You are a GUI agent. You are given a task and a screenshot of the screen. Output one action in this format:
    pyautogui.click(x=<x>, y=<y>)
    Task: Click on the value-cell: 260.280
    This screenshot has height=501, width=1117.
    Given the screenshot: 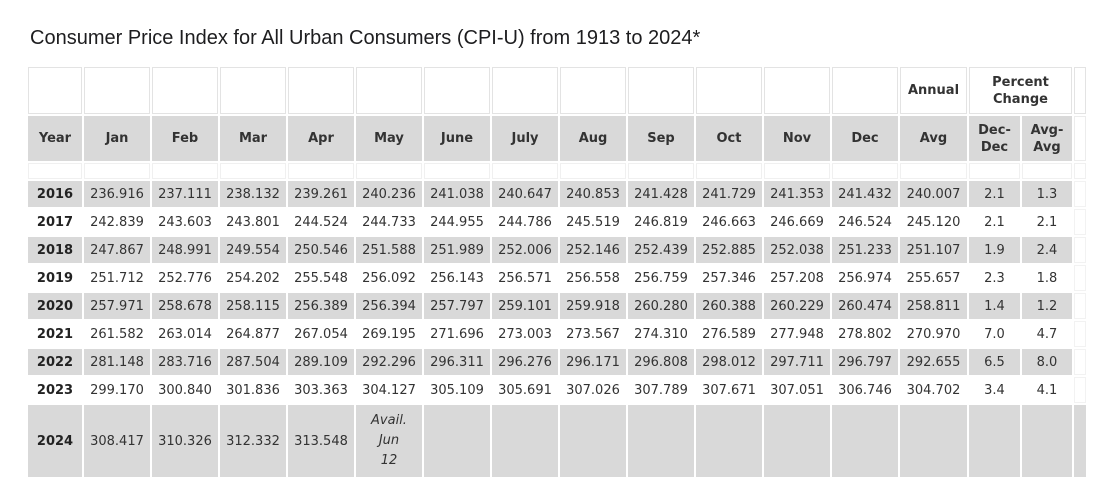 What is the action you would take?
    pyautogui.click(x=661, y=306)
    